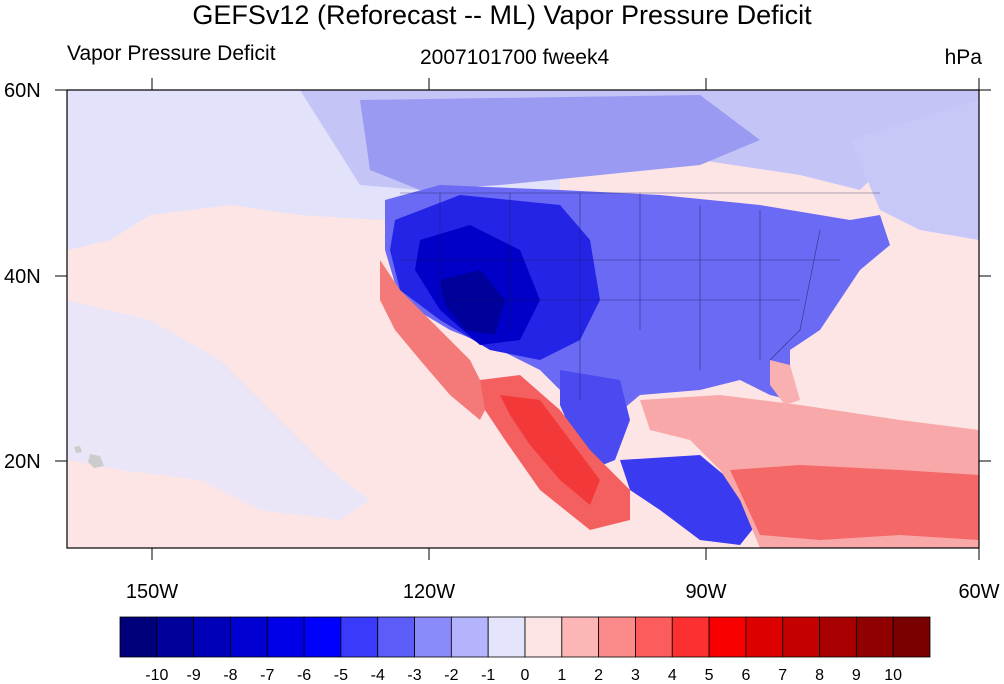 This screenshot has width=1004, height=684. I want to click on lon-label: 150W, so click(152, 592).